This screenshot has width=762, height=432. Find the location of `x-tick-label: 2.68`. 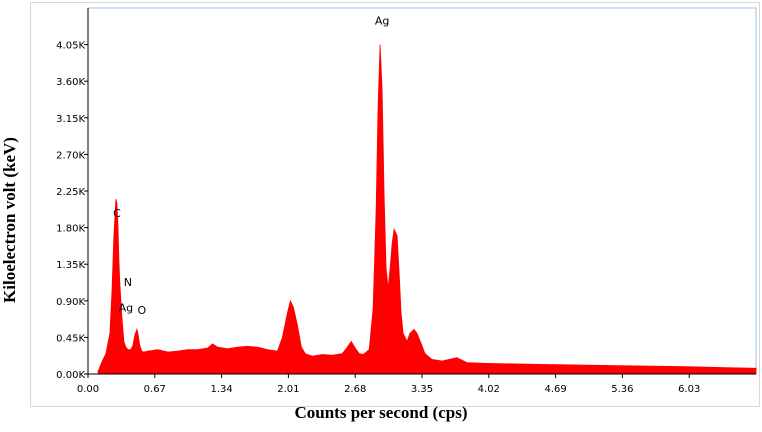

x-tick-label: 2.68 is located at coordinates (355, 389).